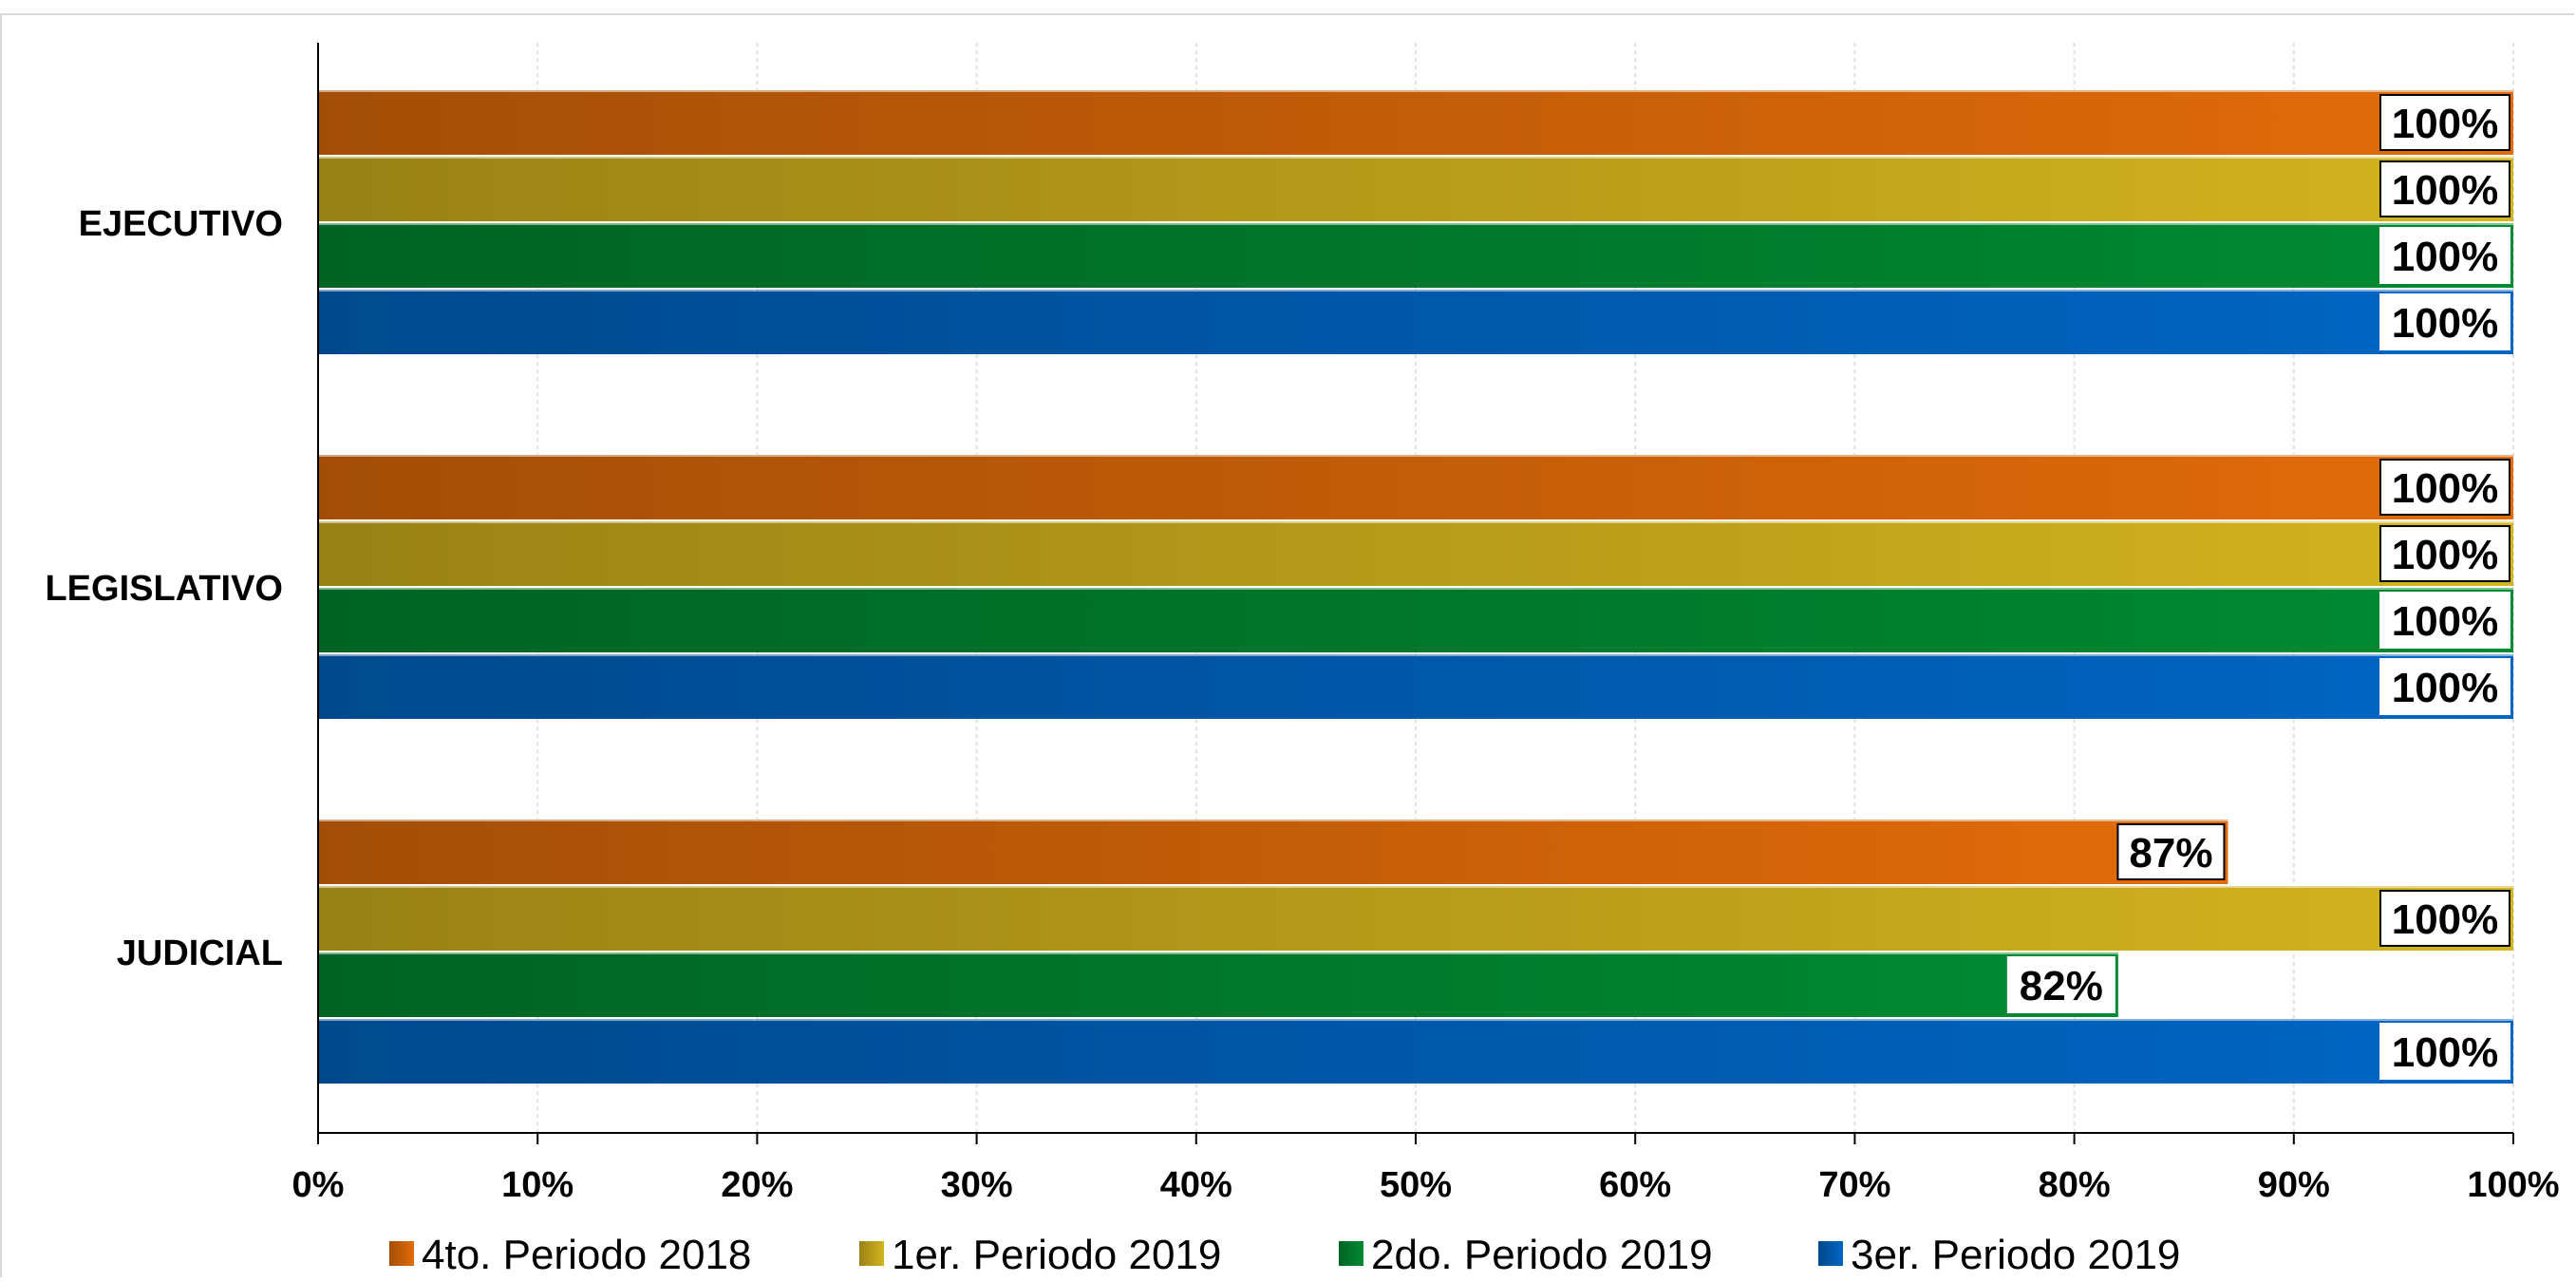 The image size is (2576, 1282). I want to click on data-label: 82%, so click(2061, 986).